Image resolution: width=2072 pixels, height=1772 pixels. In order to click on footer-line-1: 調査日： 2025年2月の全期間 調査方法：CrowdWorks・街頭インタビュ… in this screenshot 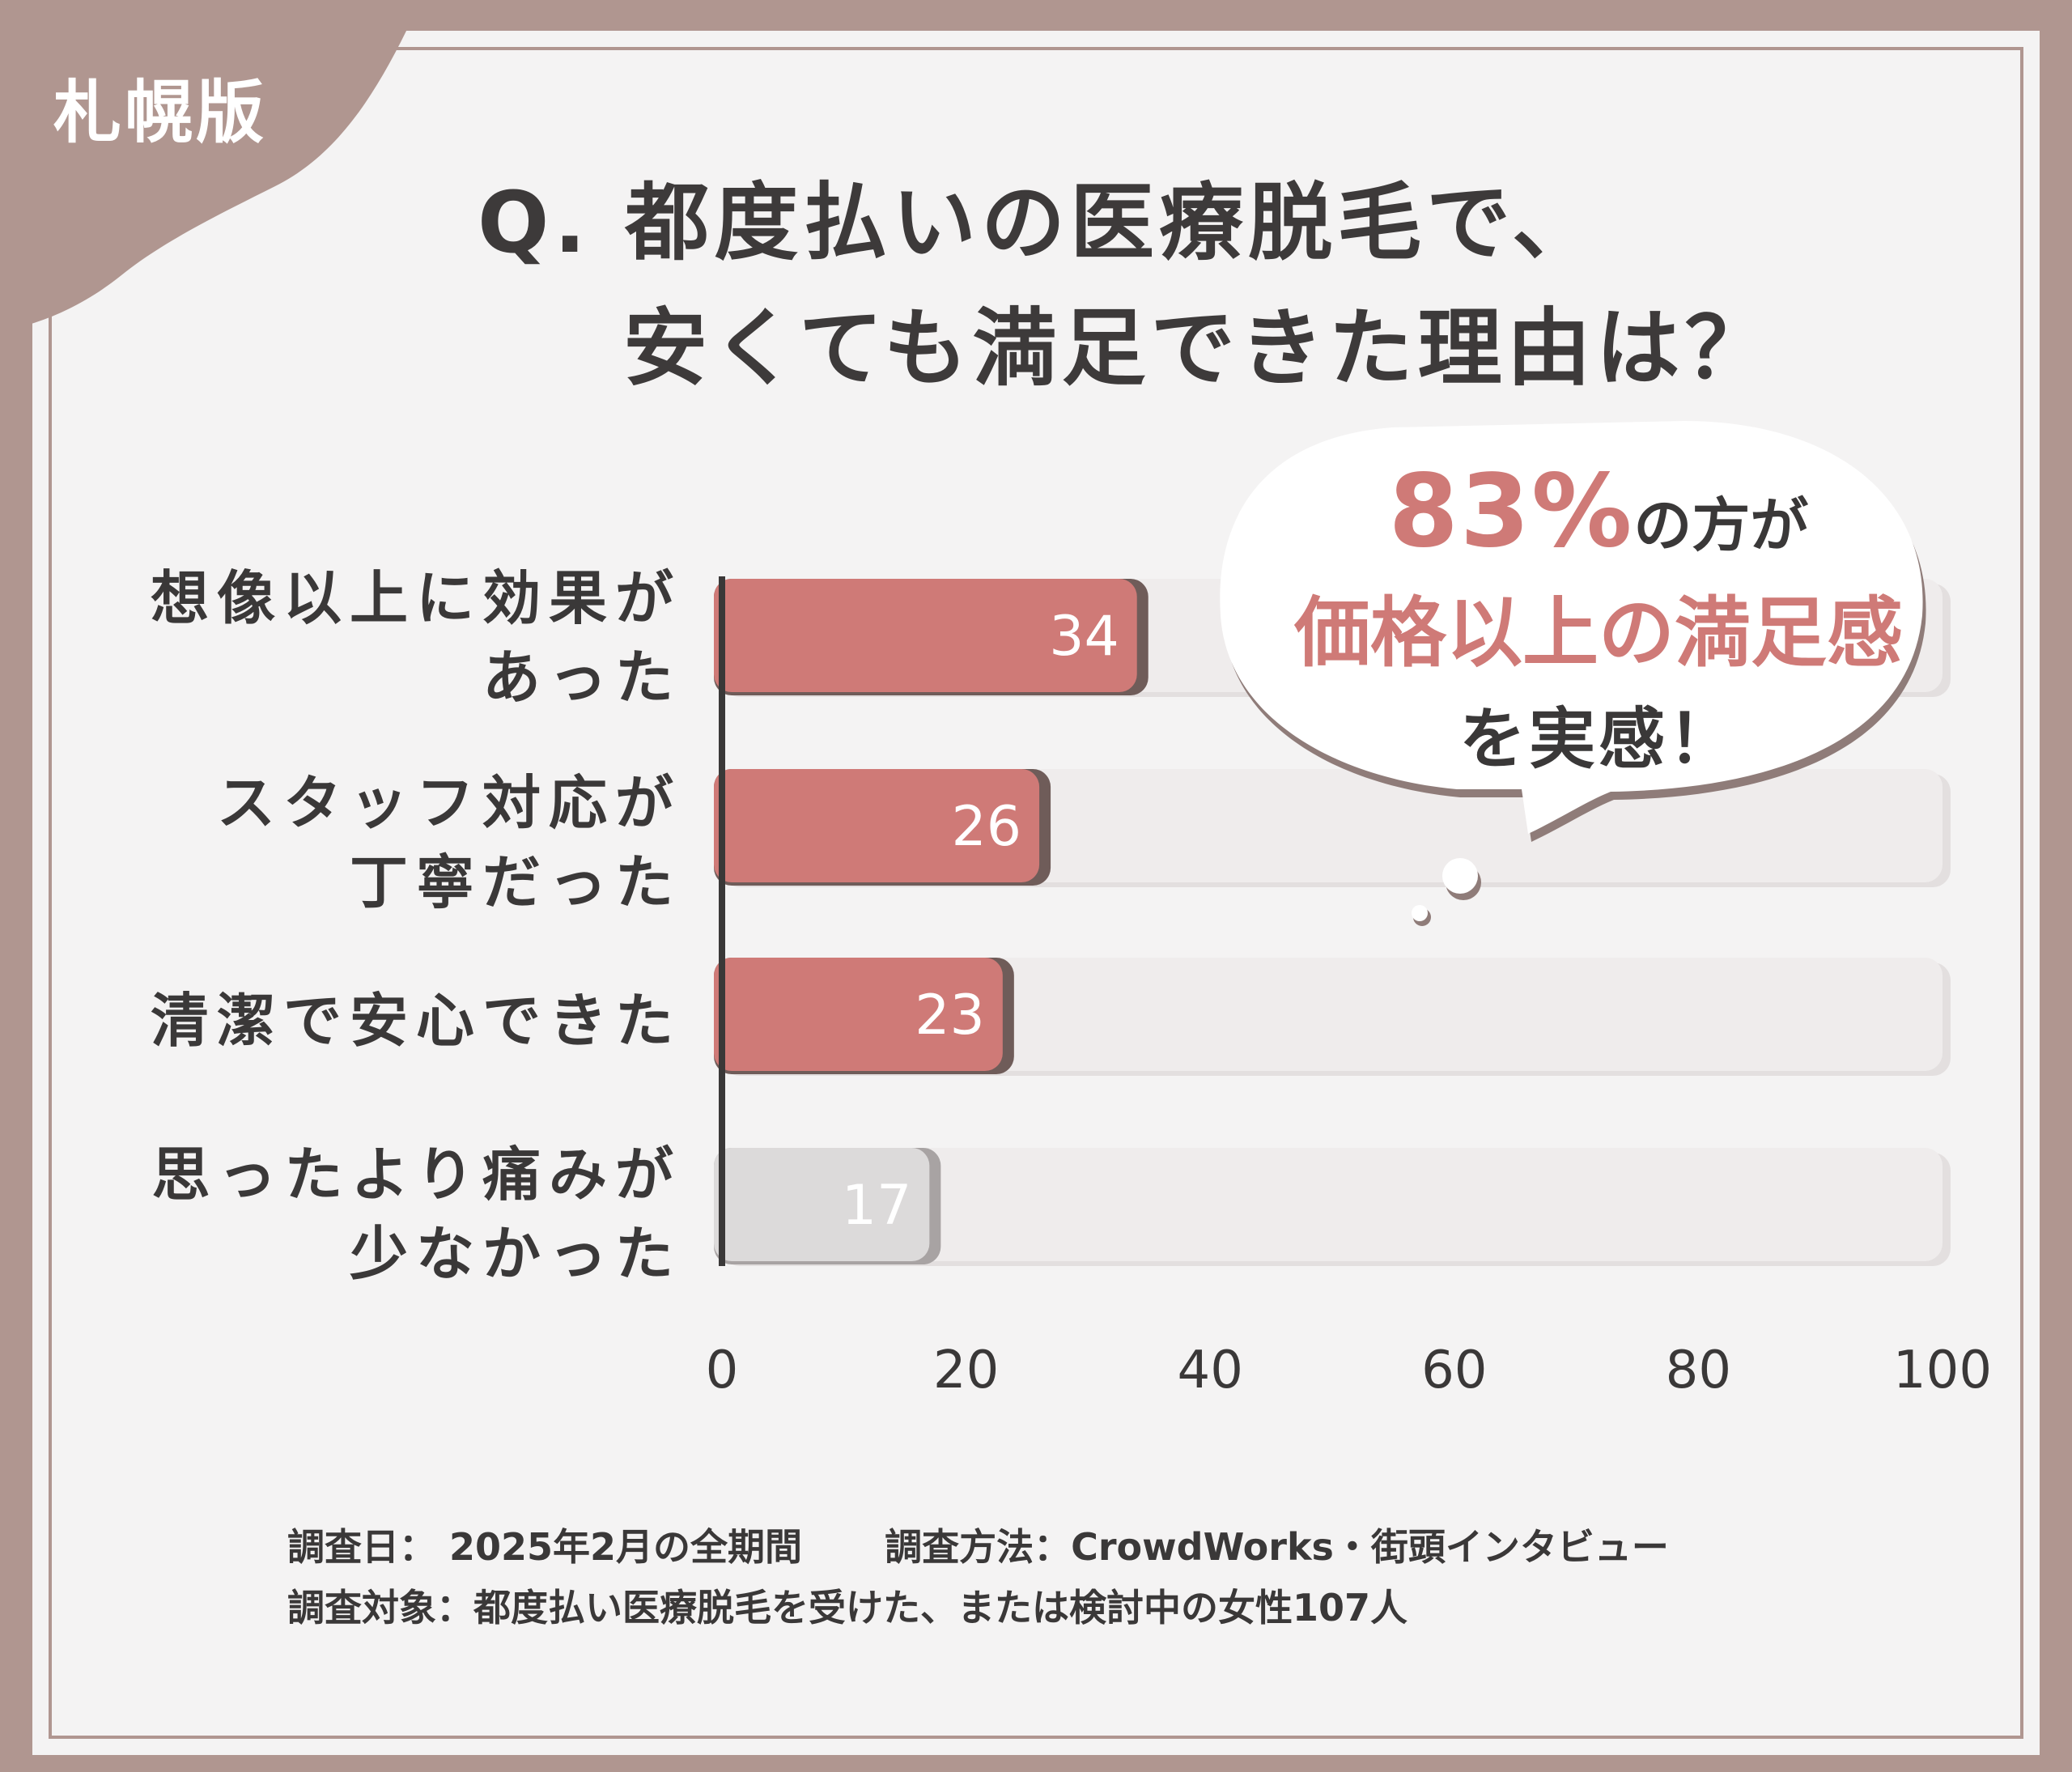, I will do `click(978, 1545)`.